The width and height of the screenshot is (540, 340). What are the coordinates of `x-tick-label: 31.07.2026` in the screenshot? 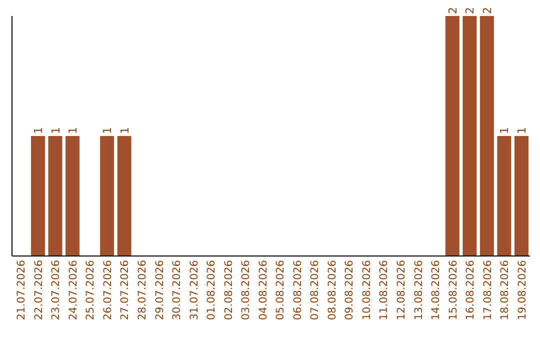 It's located at (194, 290).